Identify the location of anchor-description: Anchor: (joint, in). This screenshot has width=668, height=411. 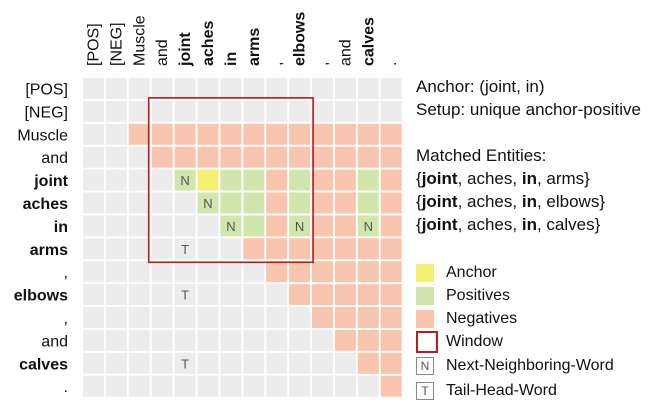
(480, 86).